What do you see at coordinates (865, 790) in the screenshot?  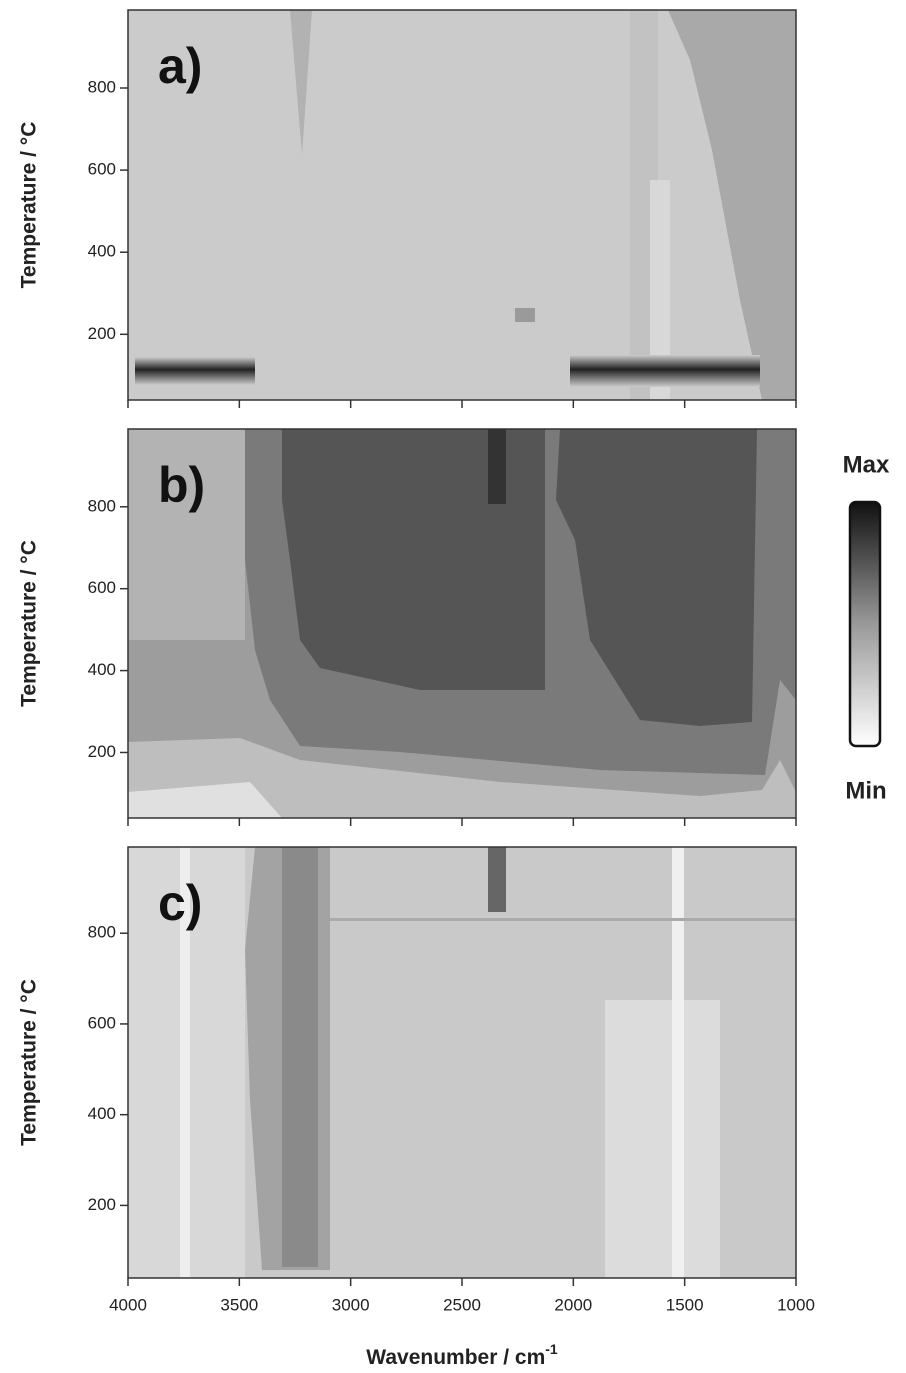 I see `colorbar-min-label: Min` at bounding box center [865, 790].